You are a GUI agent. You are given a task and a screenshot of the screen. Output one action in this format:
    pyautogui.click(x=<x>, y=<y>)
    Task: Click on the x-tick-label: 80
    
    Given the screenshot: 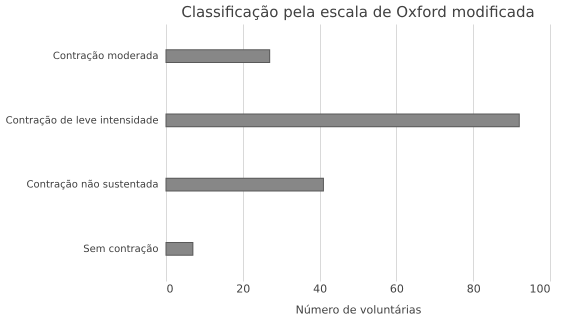 What is the action you would take?
    pyautogui.click(x=473, y=289)
    